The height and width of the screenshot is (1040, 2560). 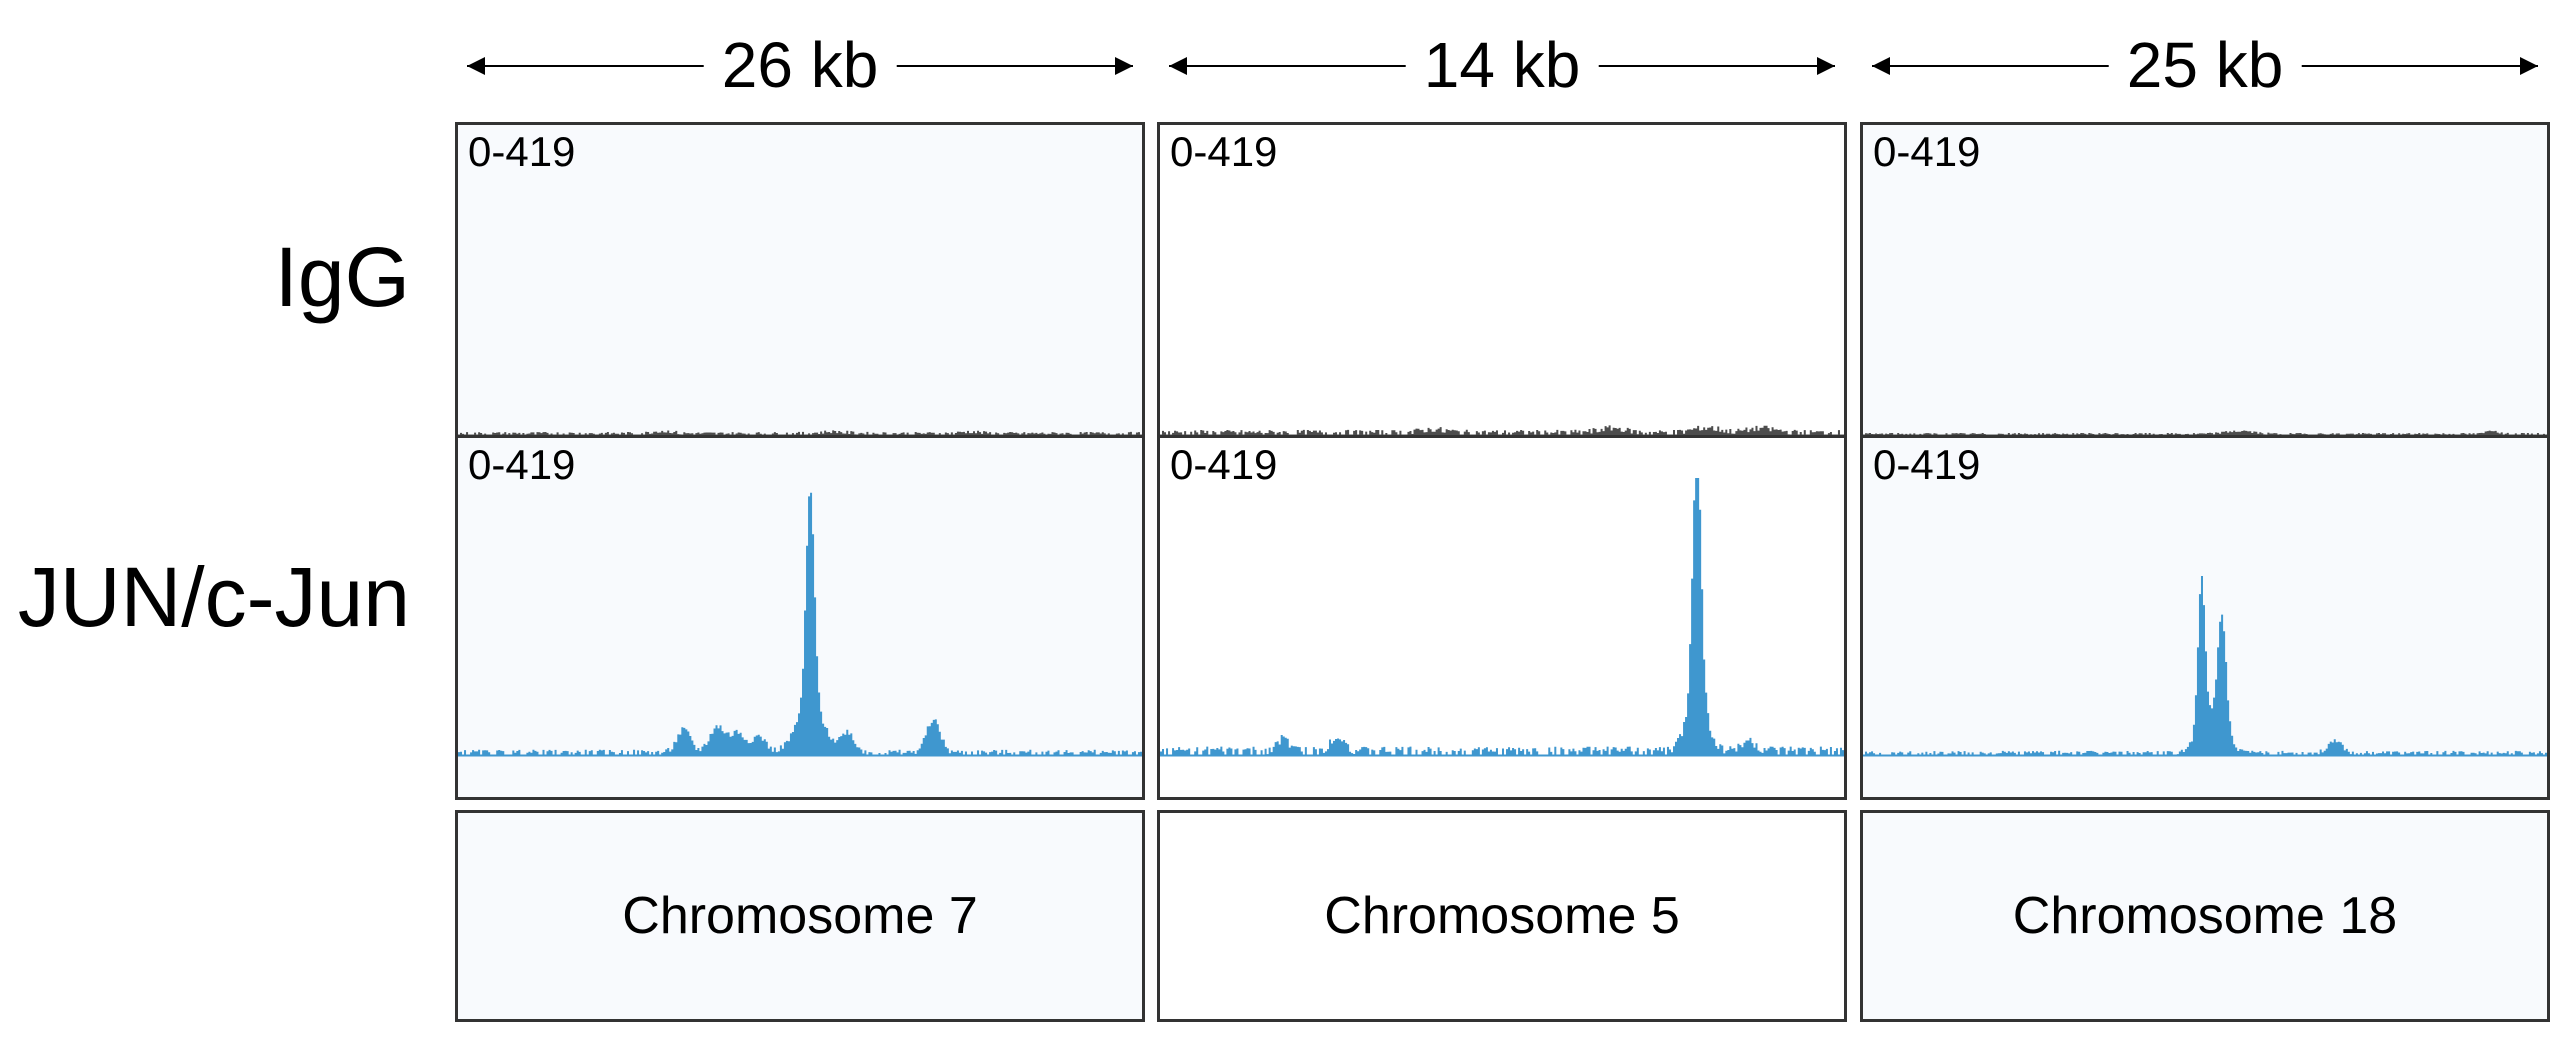 I want to click on scale-bar-3: 25 kb, so click(x=2205, y=65).